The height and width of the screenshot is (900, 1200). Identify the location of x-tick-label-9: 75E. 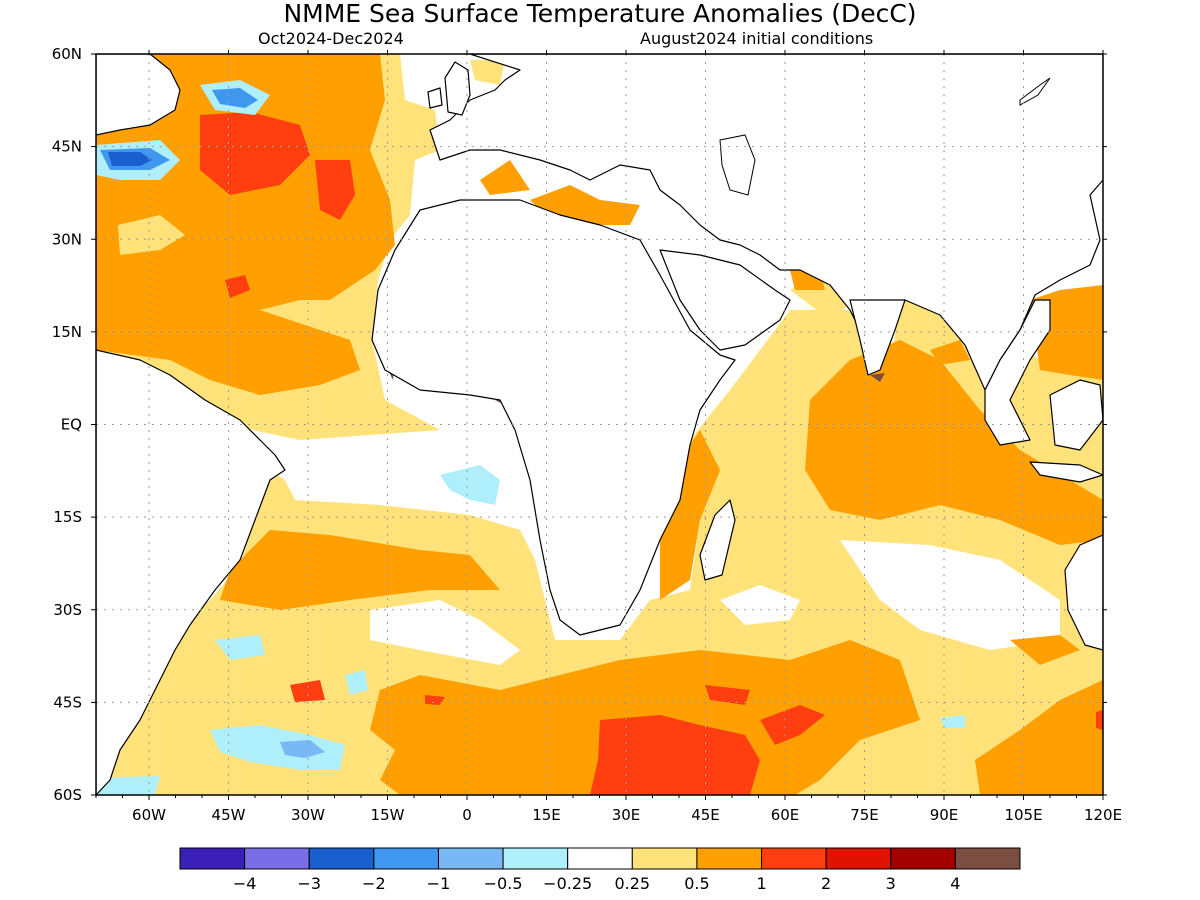
(864, 815).